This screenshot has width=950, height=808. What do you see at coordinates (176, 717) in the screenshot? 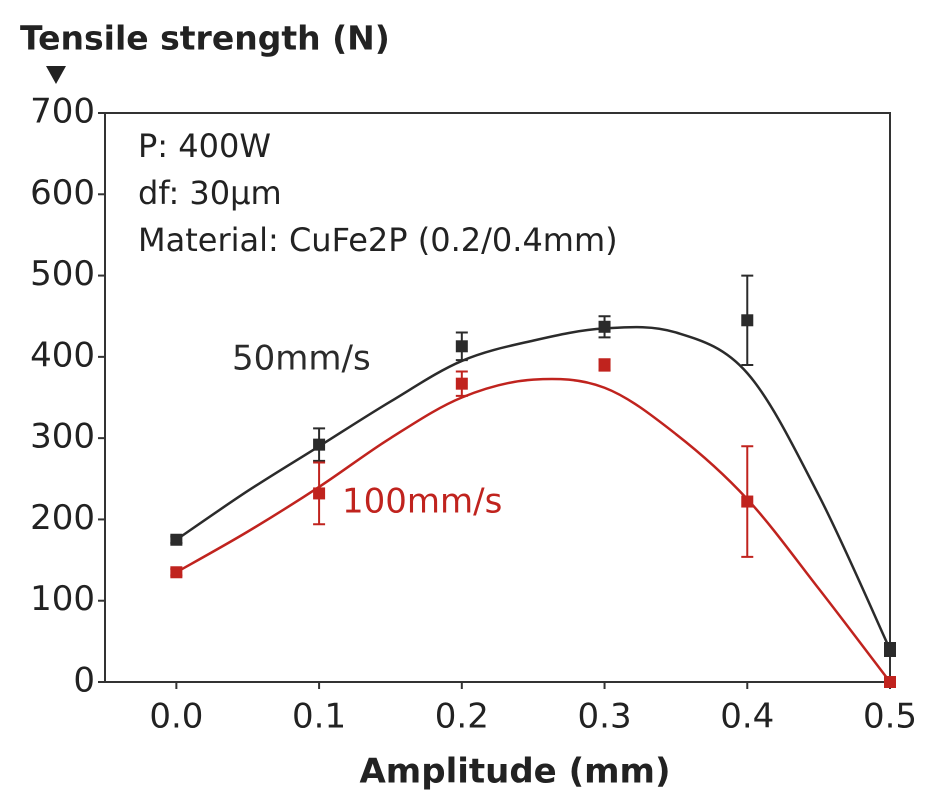
I see `x-tick-label: 0.0` at bounding box center [176, 717].